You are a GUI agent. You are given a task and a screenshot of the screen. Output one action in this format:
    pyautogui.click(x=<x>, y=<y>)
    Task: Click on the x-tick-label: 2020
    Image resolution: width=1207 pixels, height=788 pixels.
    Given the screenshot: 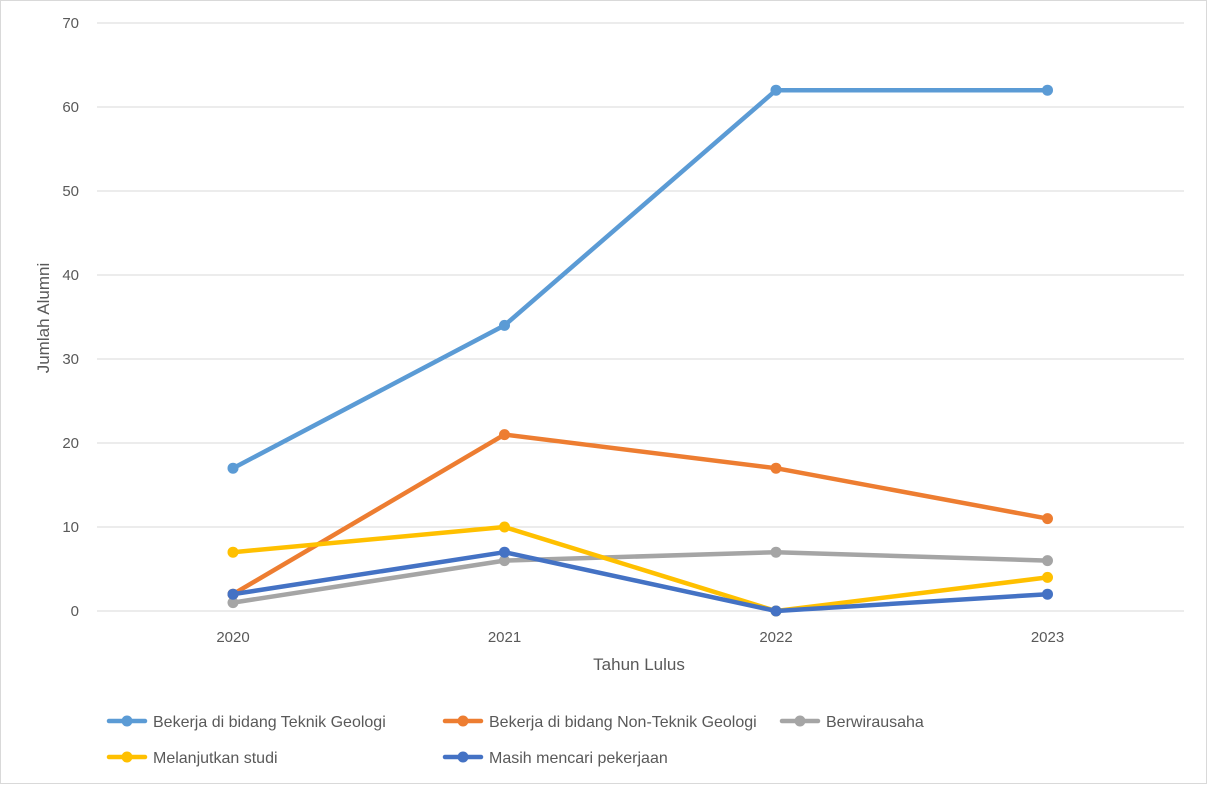 What is the action you would take?
    pyautogui.click(x=232, y=637)
    